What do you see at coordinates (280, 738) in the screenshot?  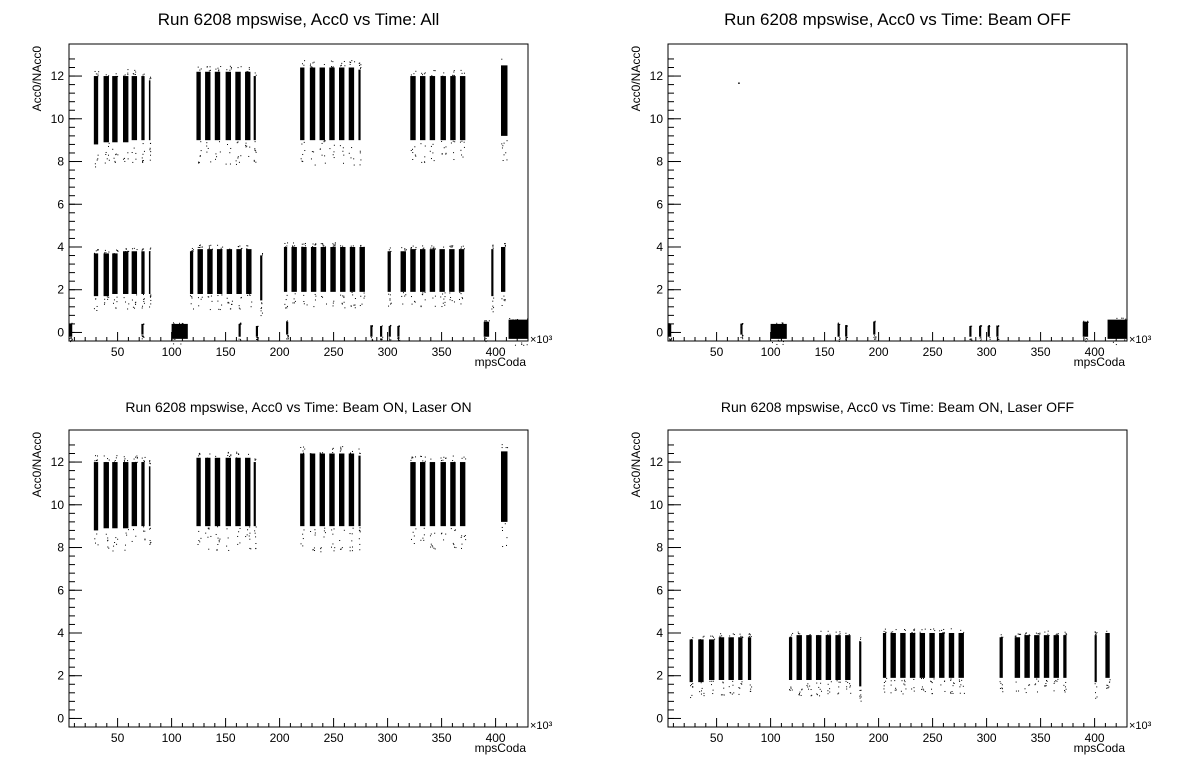 I see `x-tick-label: 200` at bounding box center [280, 738].